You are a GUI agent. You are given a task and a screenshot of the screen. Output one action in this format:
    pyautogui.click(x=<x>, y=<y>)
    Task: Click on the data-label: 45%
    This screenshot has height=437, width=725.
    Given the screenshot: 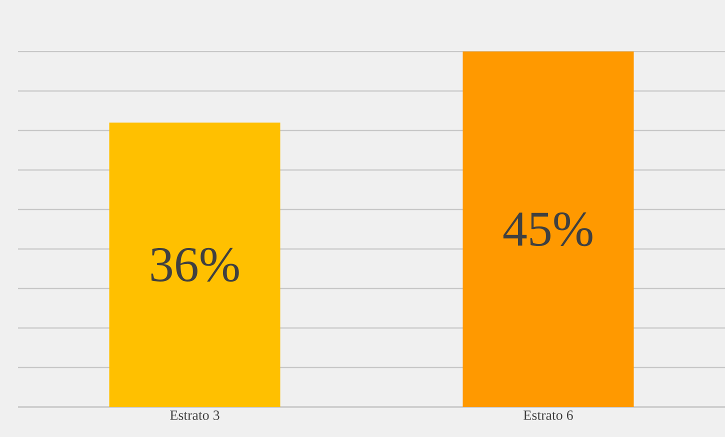 What is the action you would take?
    pyautogui.click(x=547, y=229)
    